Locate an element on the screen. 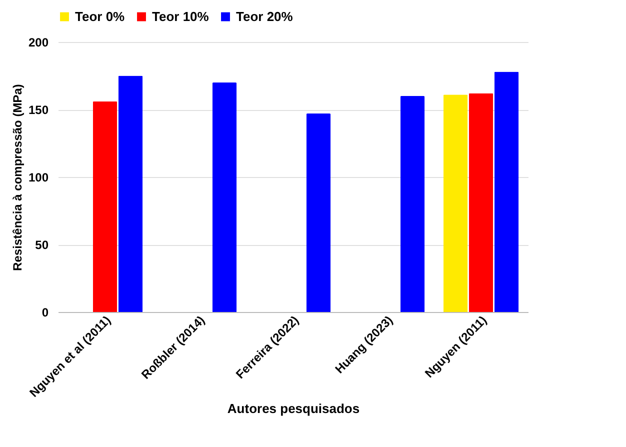 The width and height of the screenshot is (626, 447). y-tick-label: 150 is located at coordinates (38, 110).